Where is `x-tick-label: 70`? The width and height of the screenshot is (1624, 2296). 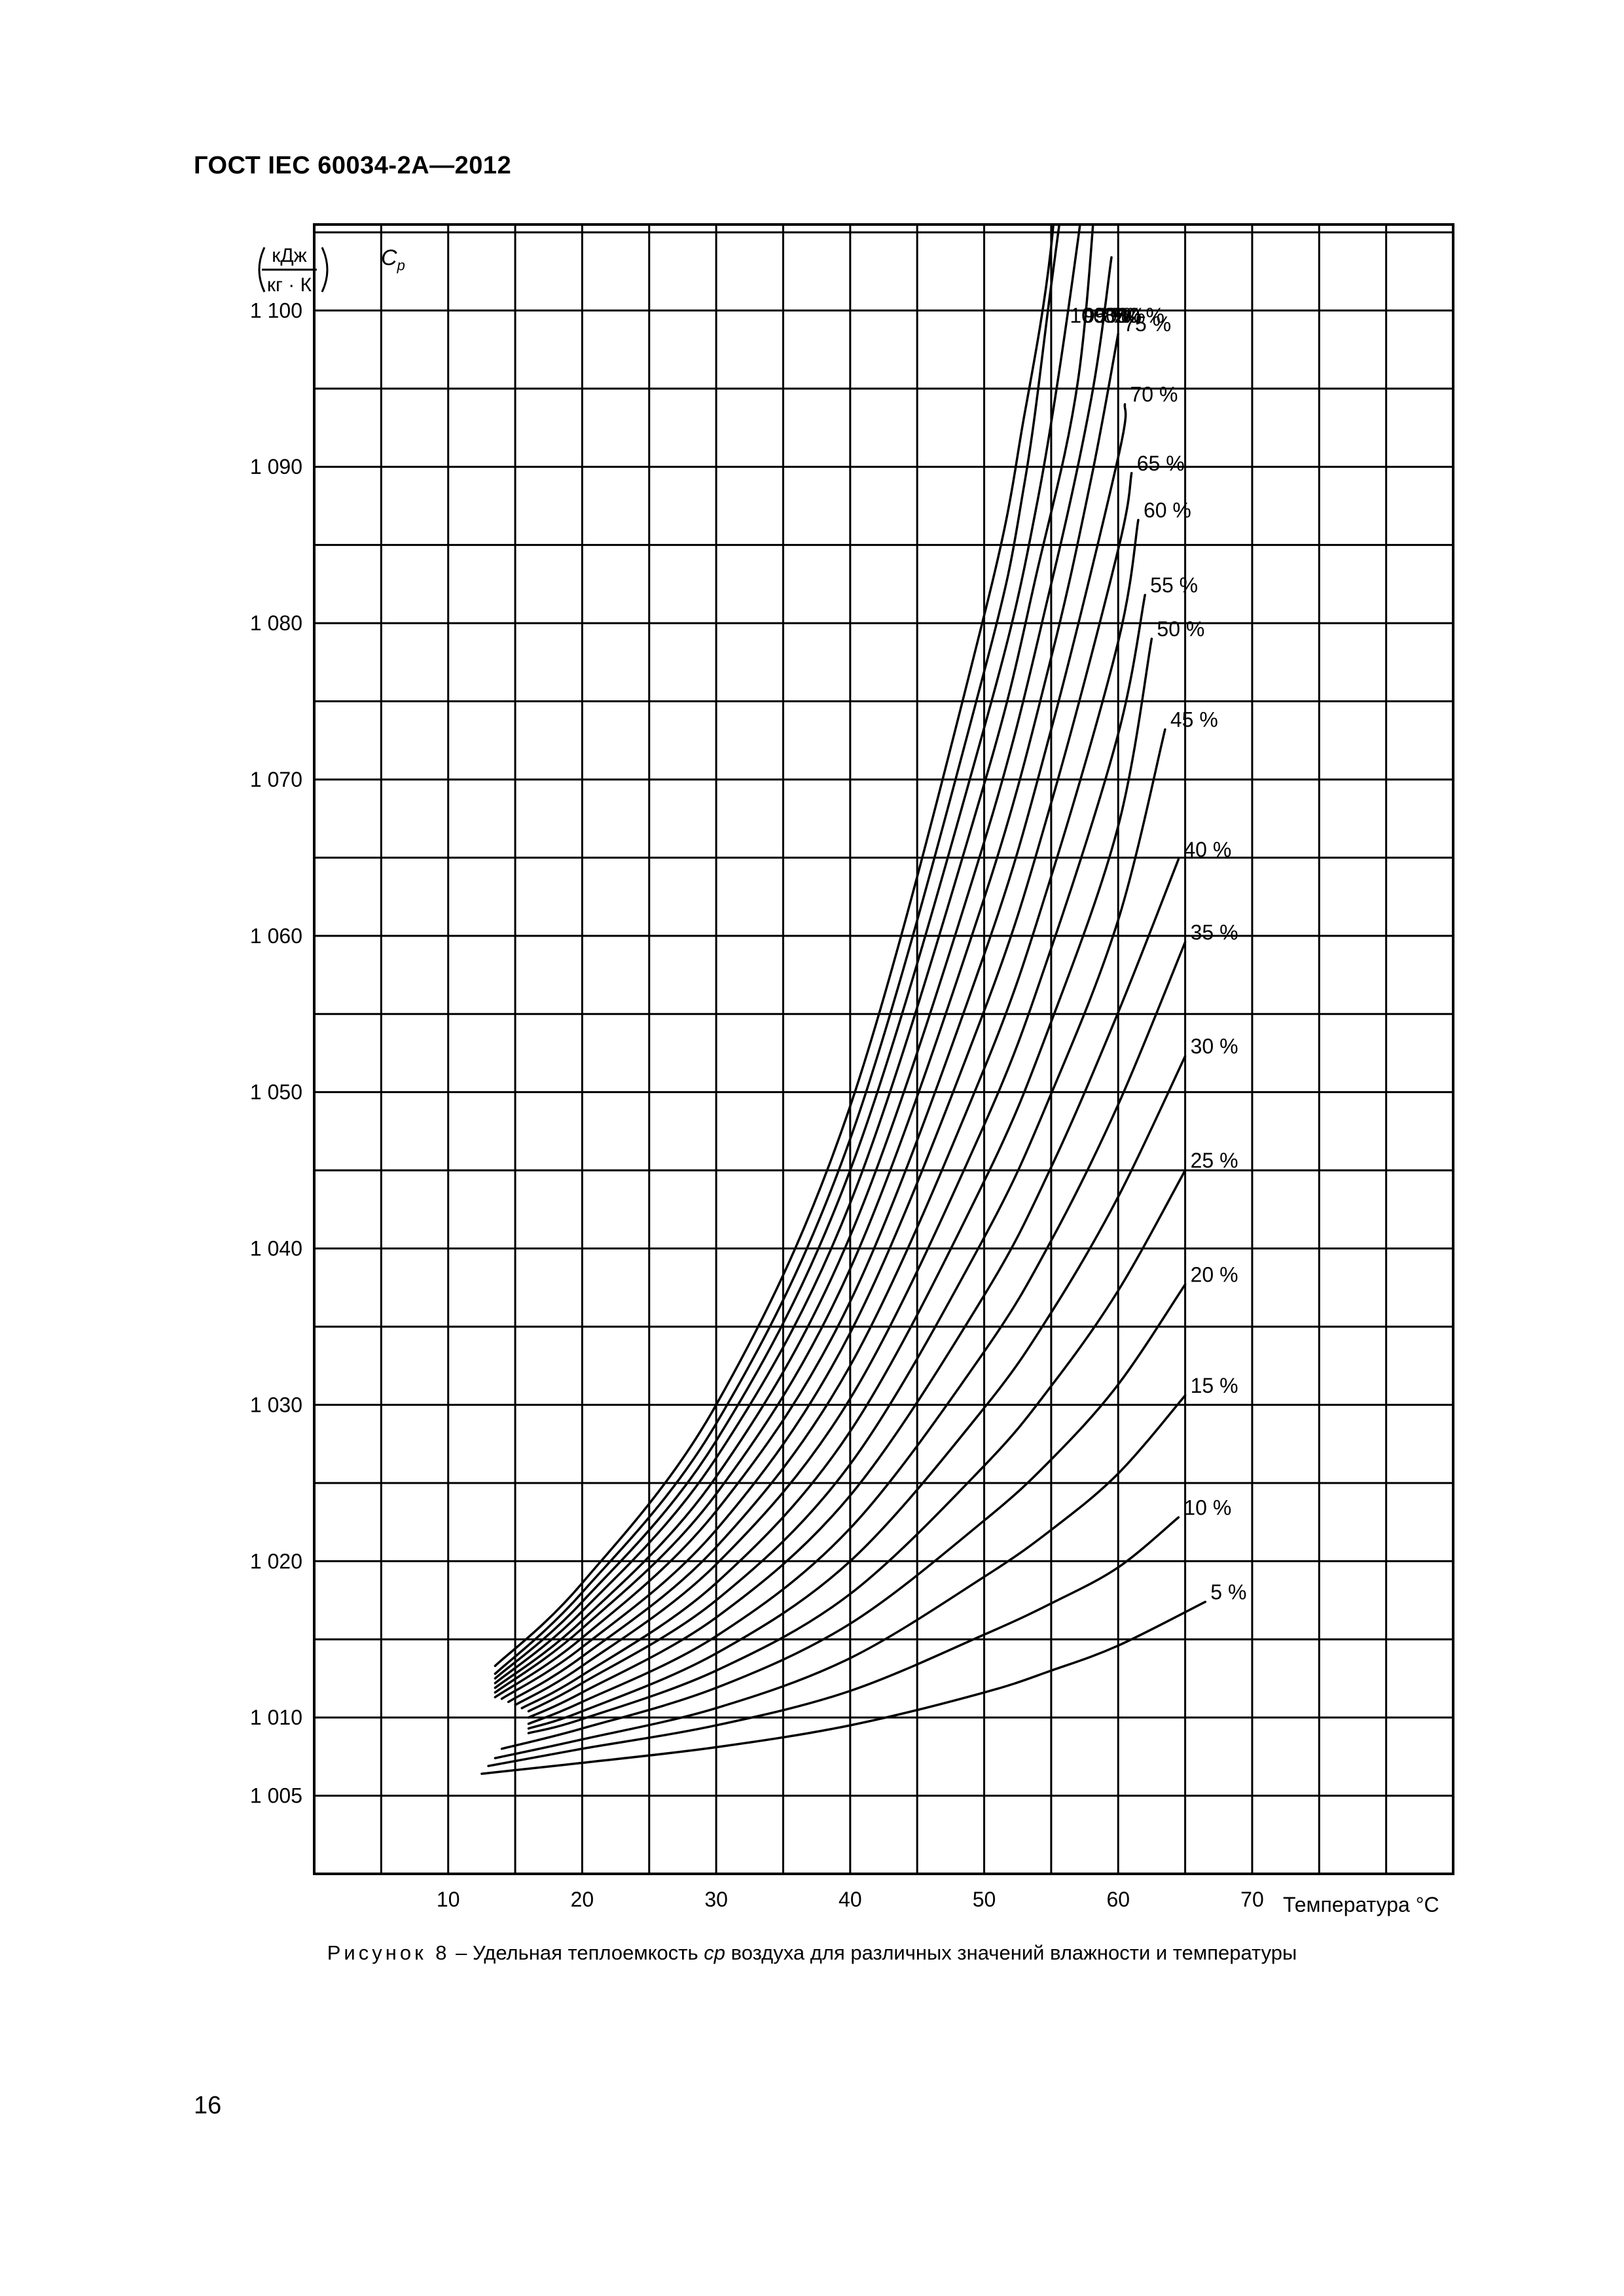 x-tick-label: 70 is located at coordinates (1252, 1899).